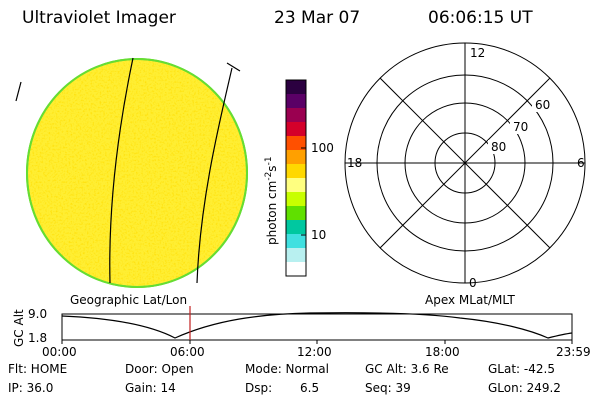  What do you see at coordinates (581, 163) in the screenshot?
I see `mlt-label-6: 6` at bounding box center [581, 163].